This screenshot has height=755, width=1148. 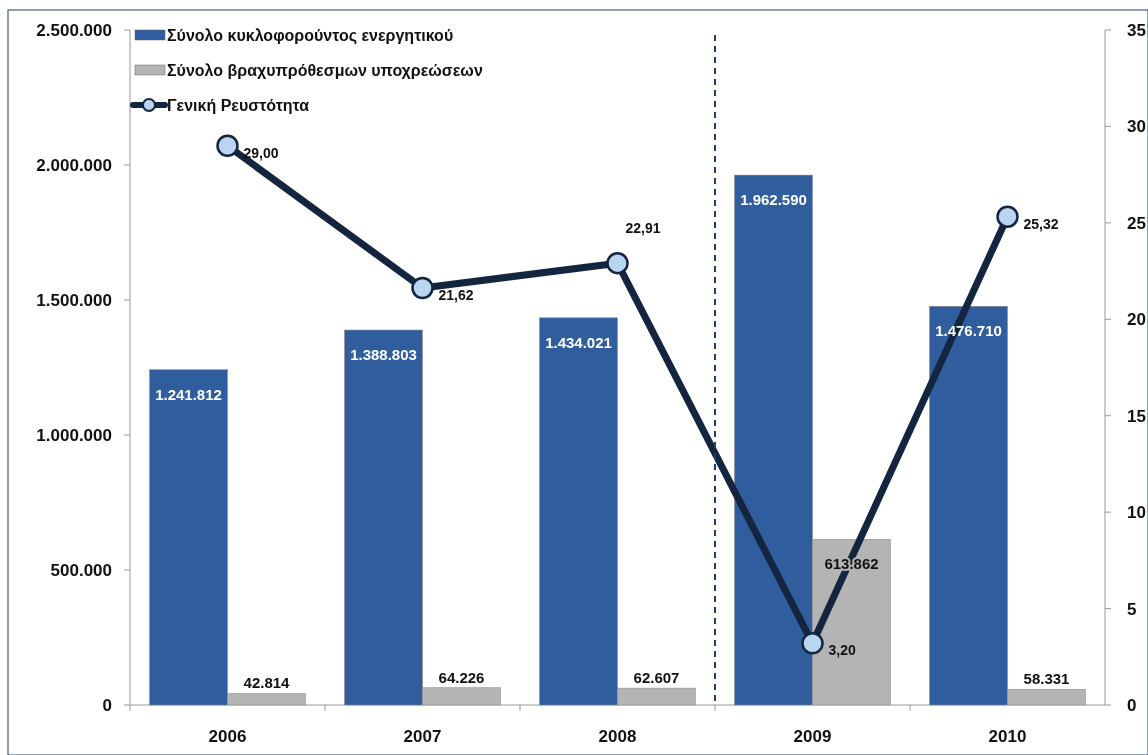 What do you see at coordinates (74, 165) in the screenshot?
I see `y-tick-label: 2.000.000` at bounding box center [74, 165].